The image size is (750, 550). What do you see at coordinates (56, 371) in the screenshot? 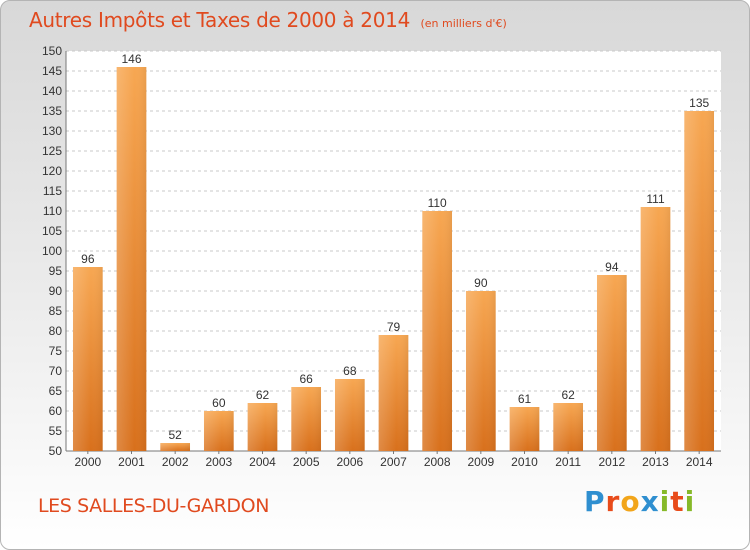
I see `y-tick-label: 70` at bounding box center [56, 371].